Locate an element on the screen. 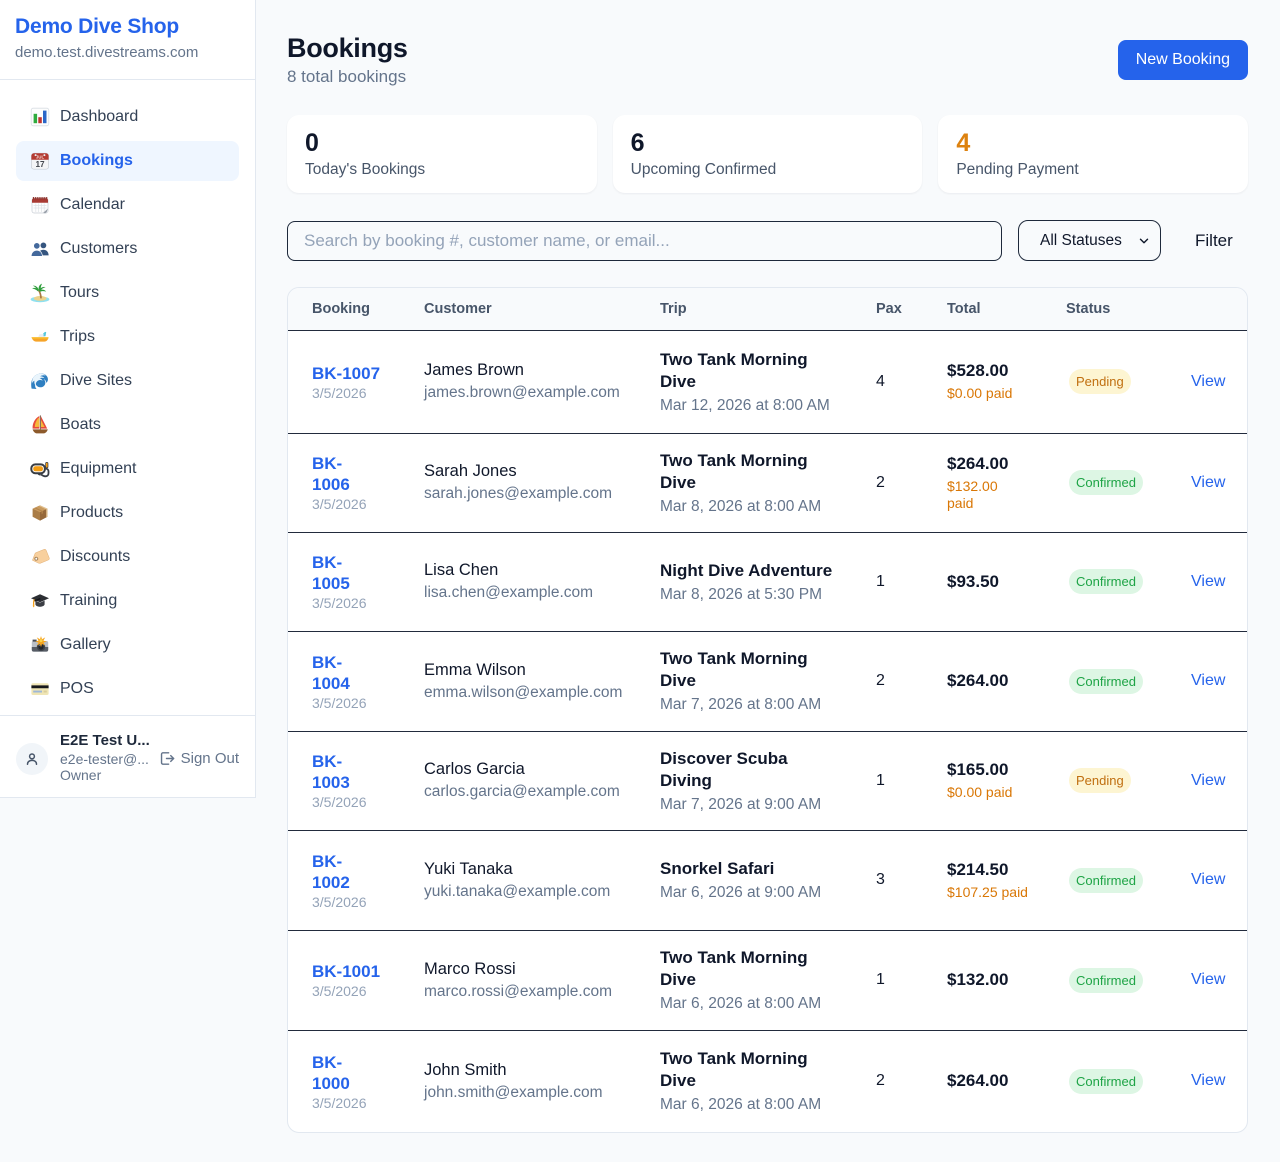 This screenshot has width=1280, height=1162. svg-text: JUL is located at coordinates (40, 156).